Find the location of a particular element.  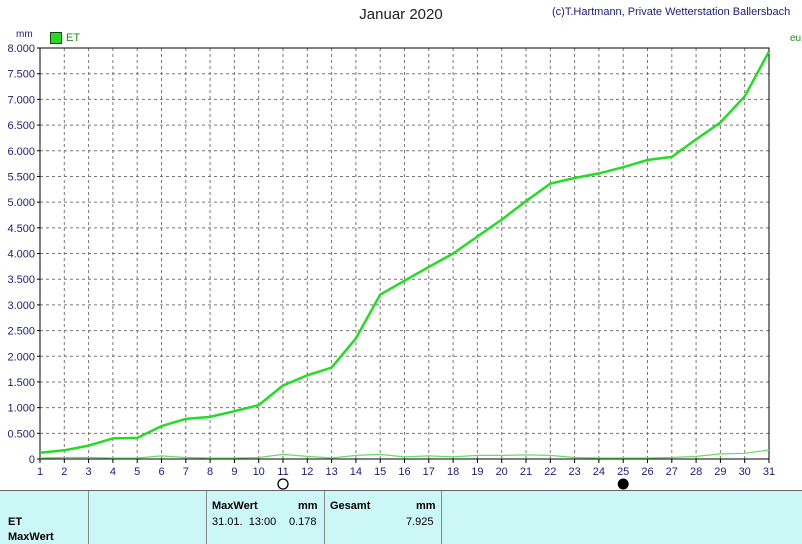

y-axis-unit: mm is located at coordinates (24, 34).